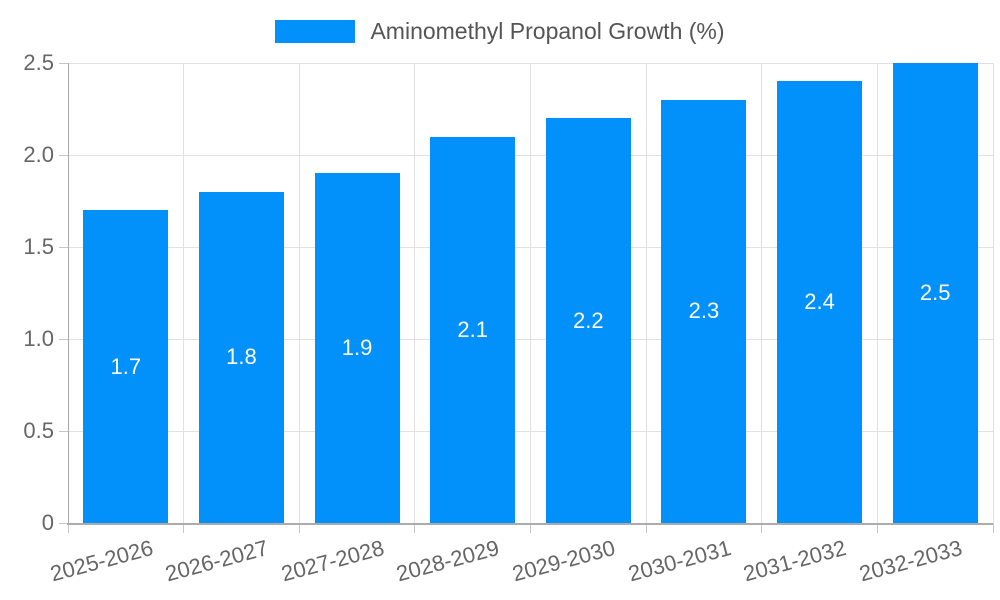 The image size is (1000, 600). I want to click on x-tick-label: 2029-2030, so click(563, 561).